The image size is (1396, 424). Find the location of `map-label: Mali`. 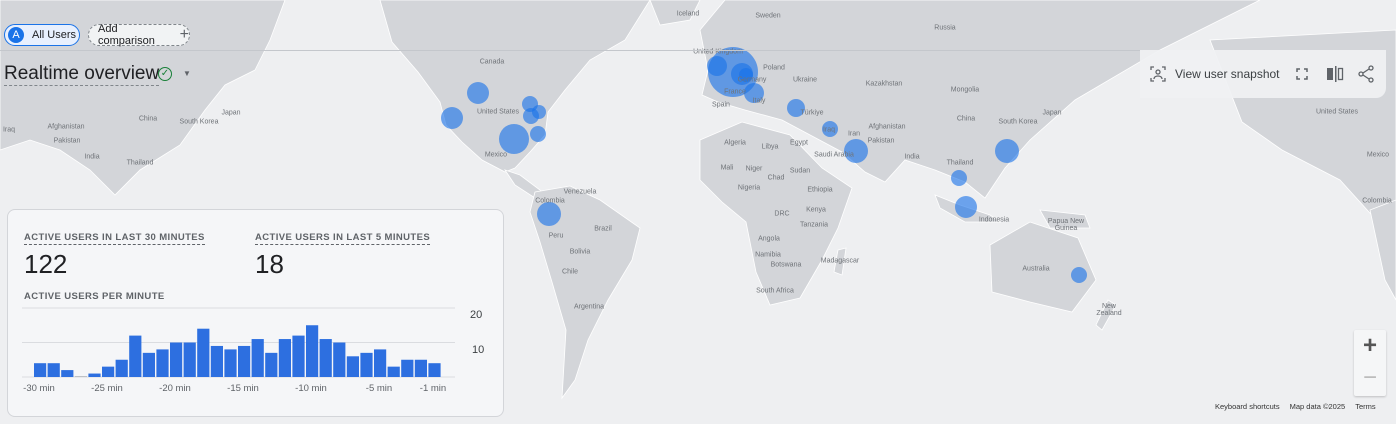

map-label: Mali is located at coordinates (727, 168).